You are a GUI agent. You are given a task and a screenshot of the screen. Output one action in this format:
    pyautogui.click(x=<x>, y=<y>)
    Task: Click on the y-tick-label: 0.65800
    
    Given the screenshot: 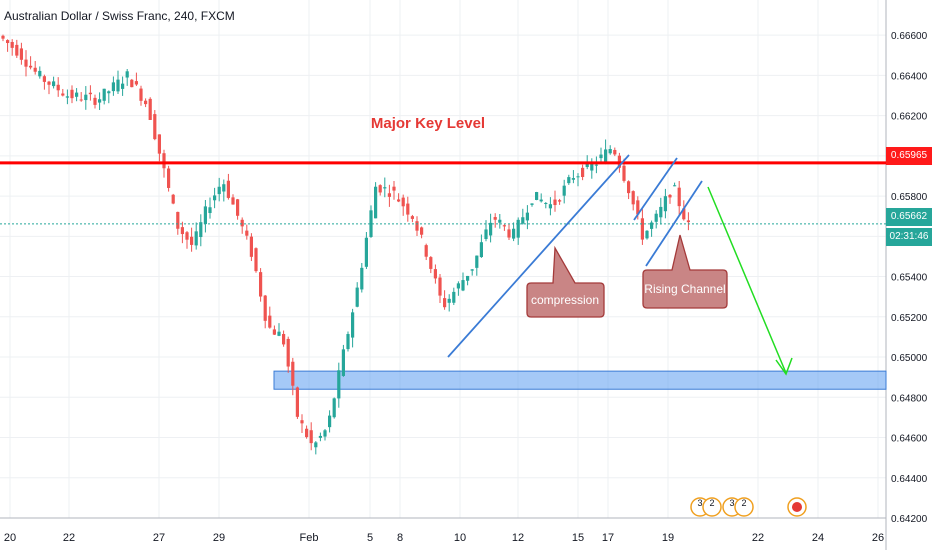 What is the action you would take?
    pyautogui.click(x=909, y=197)
    